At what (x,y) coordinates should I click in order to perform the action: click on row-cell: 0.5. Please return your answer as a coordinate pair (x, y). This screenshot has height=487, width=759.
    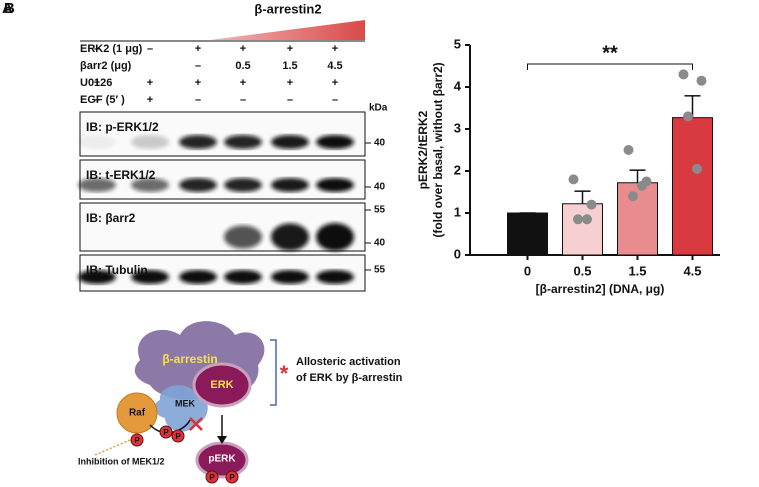
    Looking at the image, I should click on (242, 66).